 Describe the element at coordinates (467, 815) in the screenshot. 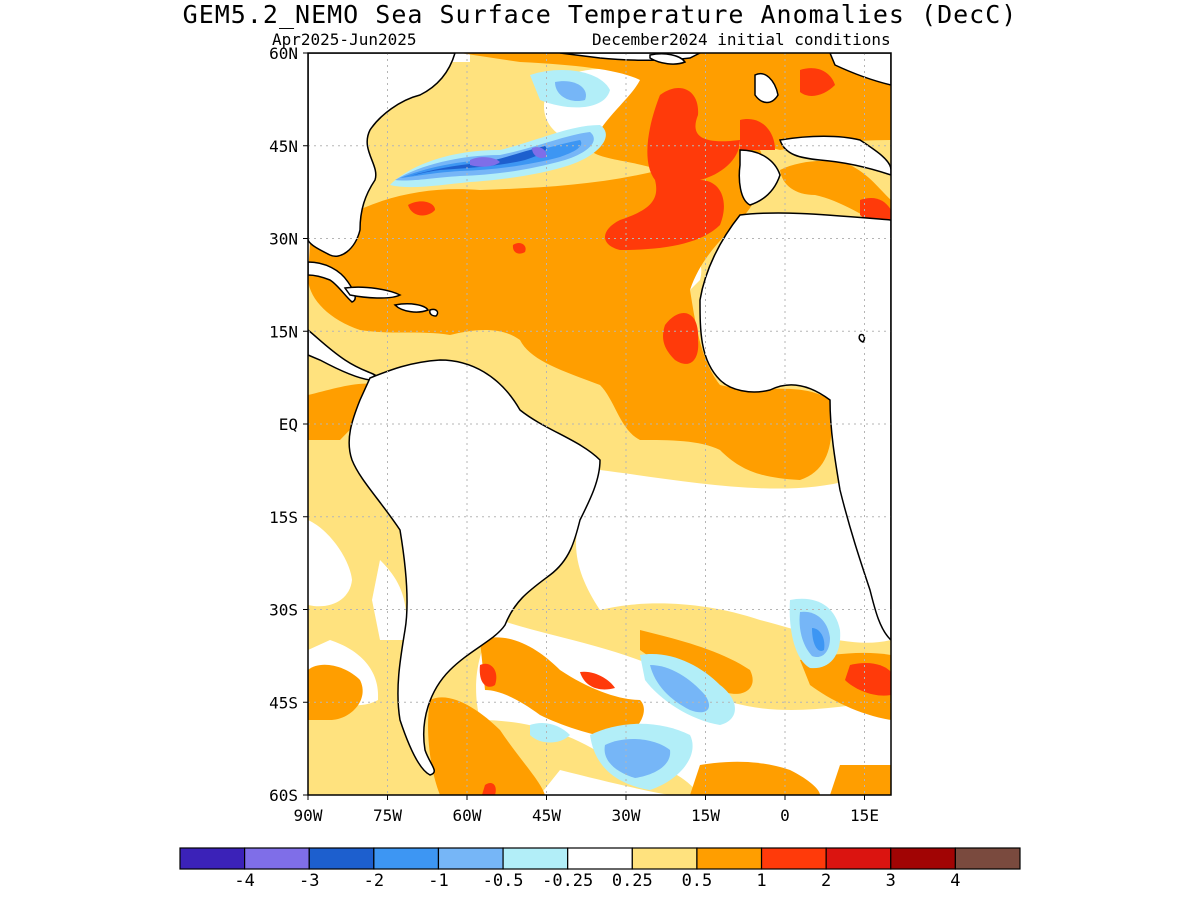

I see `lon-tick-label: 60W` at that location.